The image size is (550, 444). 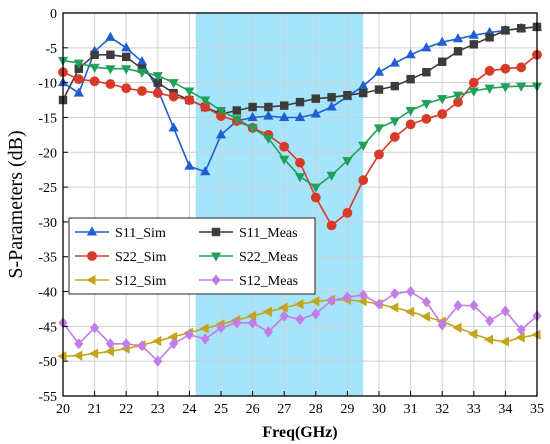 I want to click on x-tick-label: 24, so click(x=189, y=409).